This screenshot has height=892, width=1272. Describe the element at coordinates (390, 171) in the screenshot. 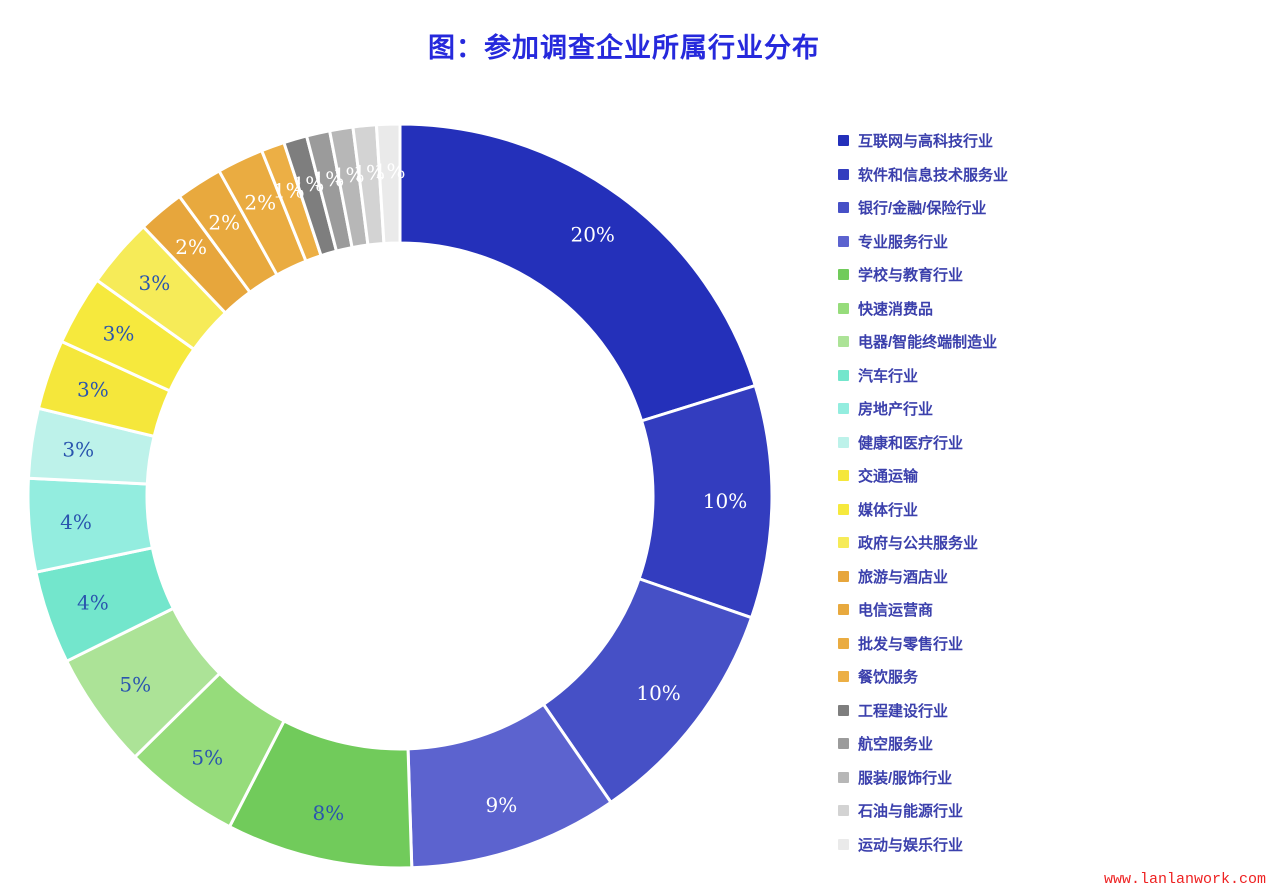

I see `slice-label-22: 1%` at that location.